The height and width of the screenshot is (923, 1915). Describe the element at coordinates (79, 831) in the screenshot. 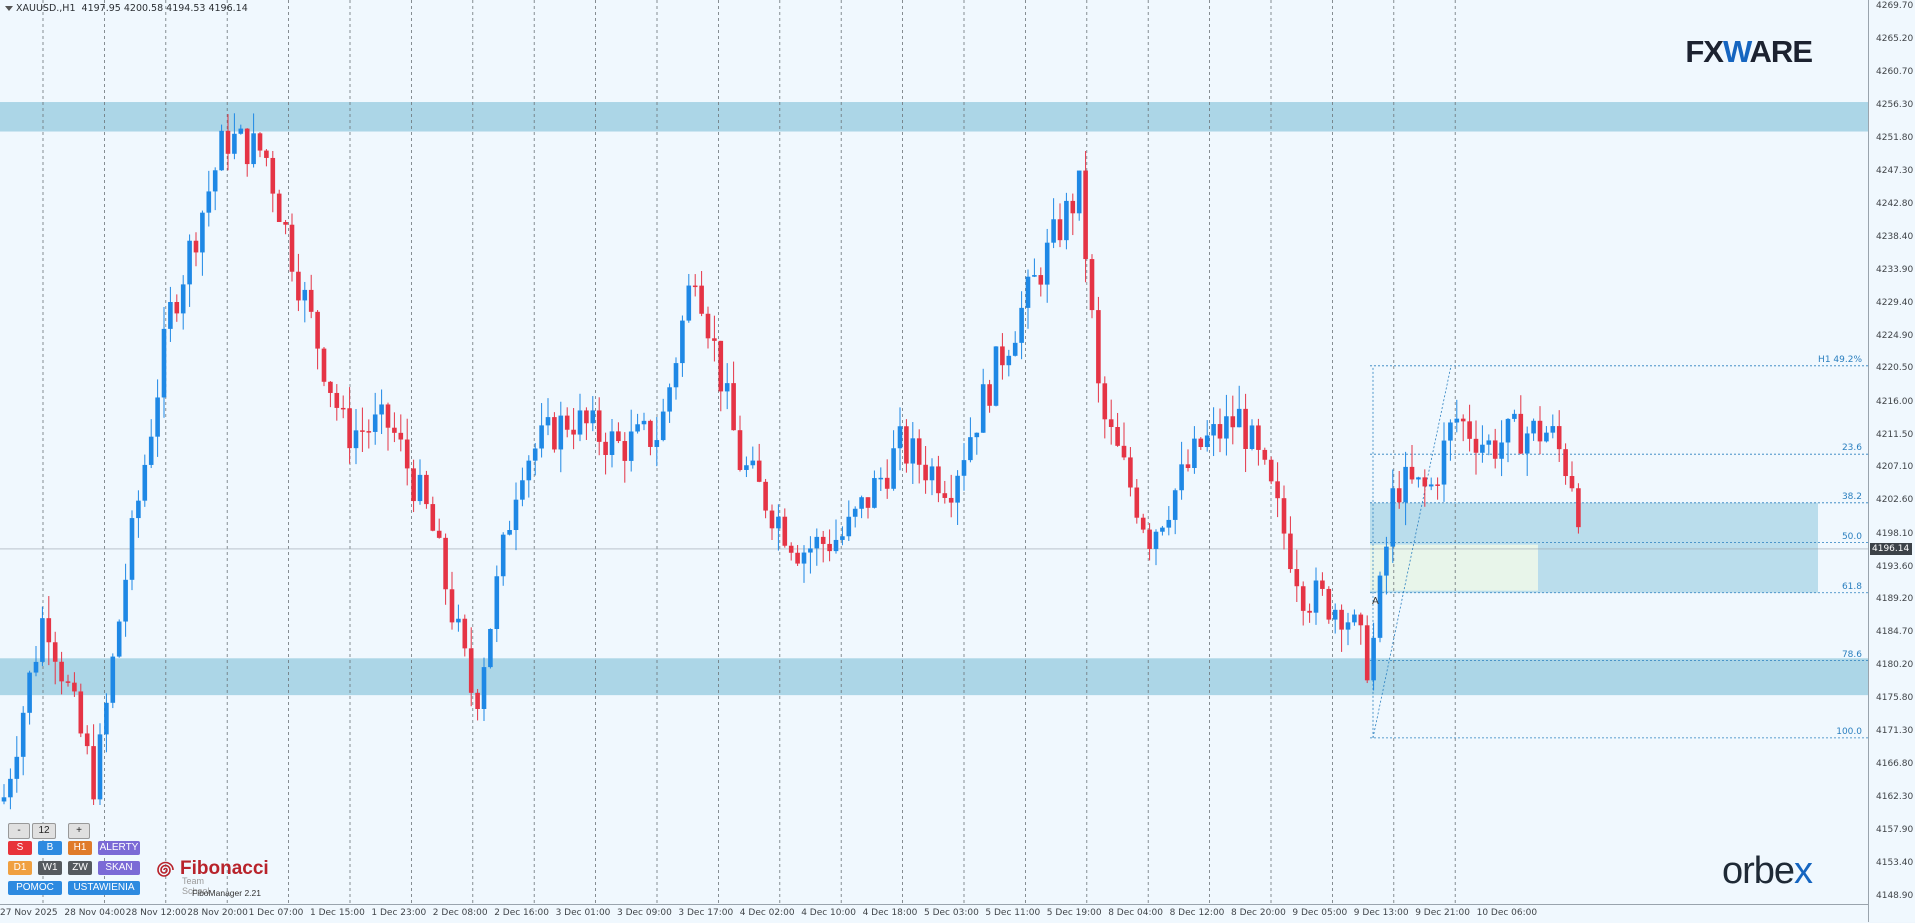

I see `increase-button: +` at that location.